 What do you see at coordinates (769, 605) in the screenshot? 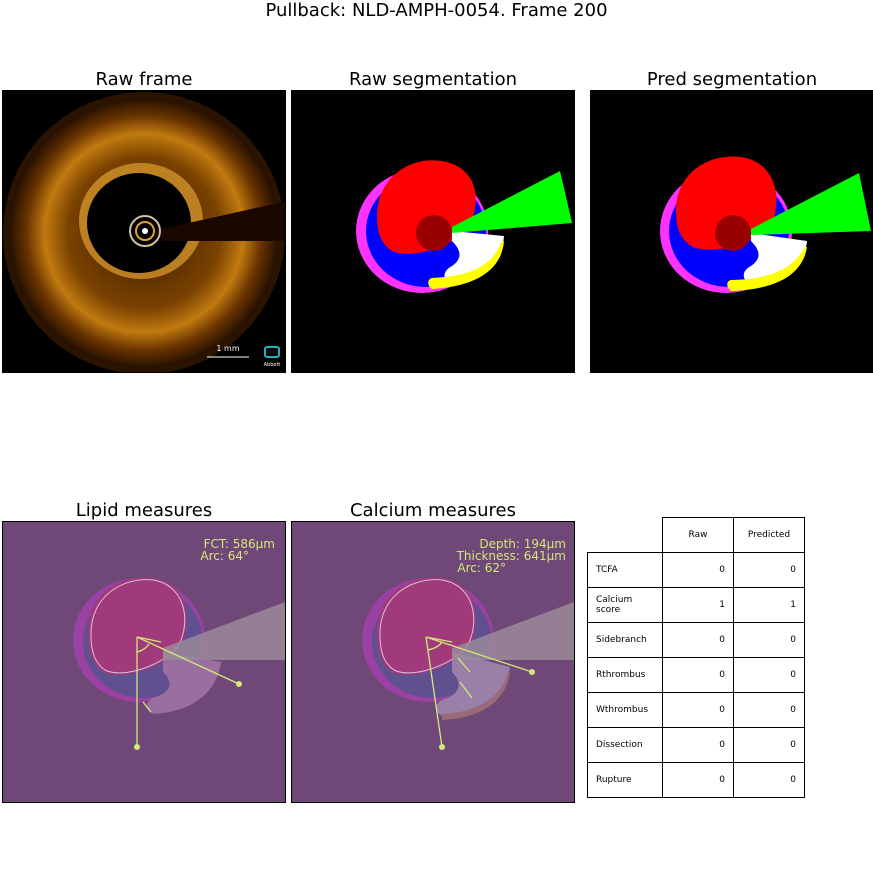
I see `predicted-value: 1` at bounding box center [769, 605].